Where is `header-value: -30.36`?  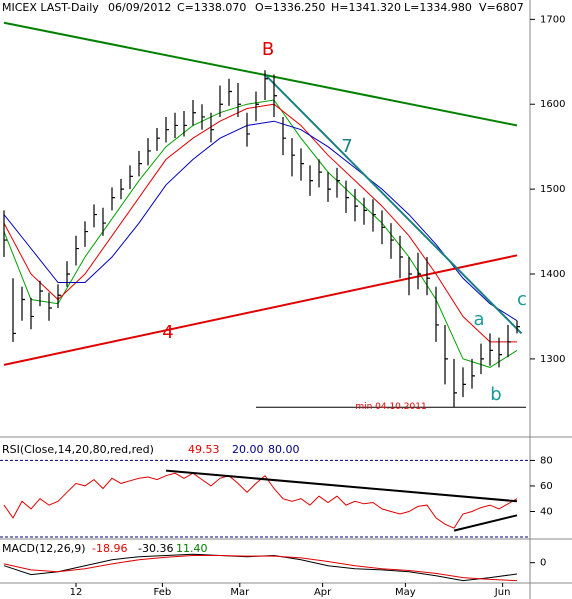 header-value: -30.36 is located at coordinates (155, 548).